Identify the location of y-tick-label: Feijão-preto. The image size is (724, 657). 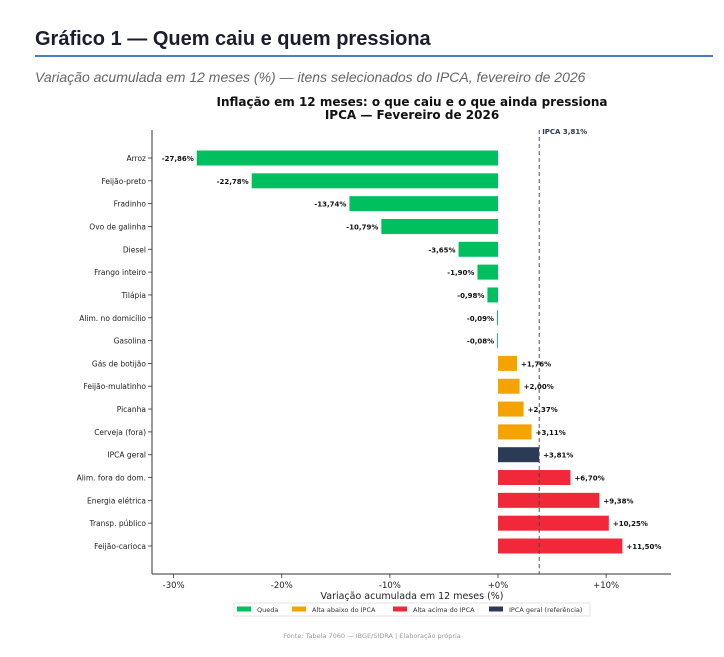
(123, 181).